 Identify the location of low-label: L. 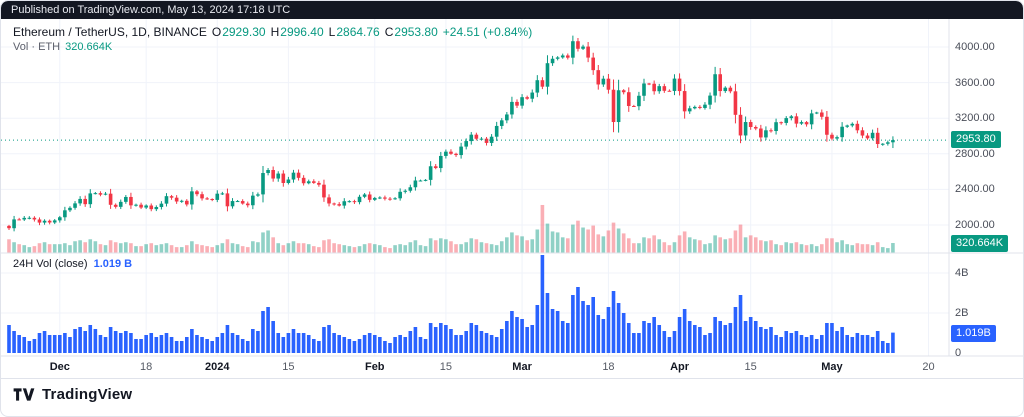
(332, 32).